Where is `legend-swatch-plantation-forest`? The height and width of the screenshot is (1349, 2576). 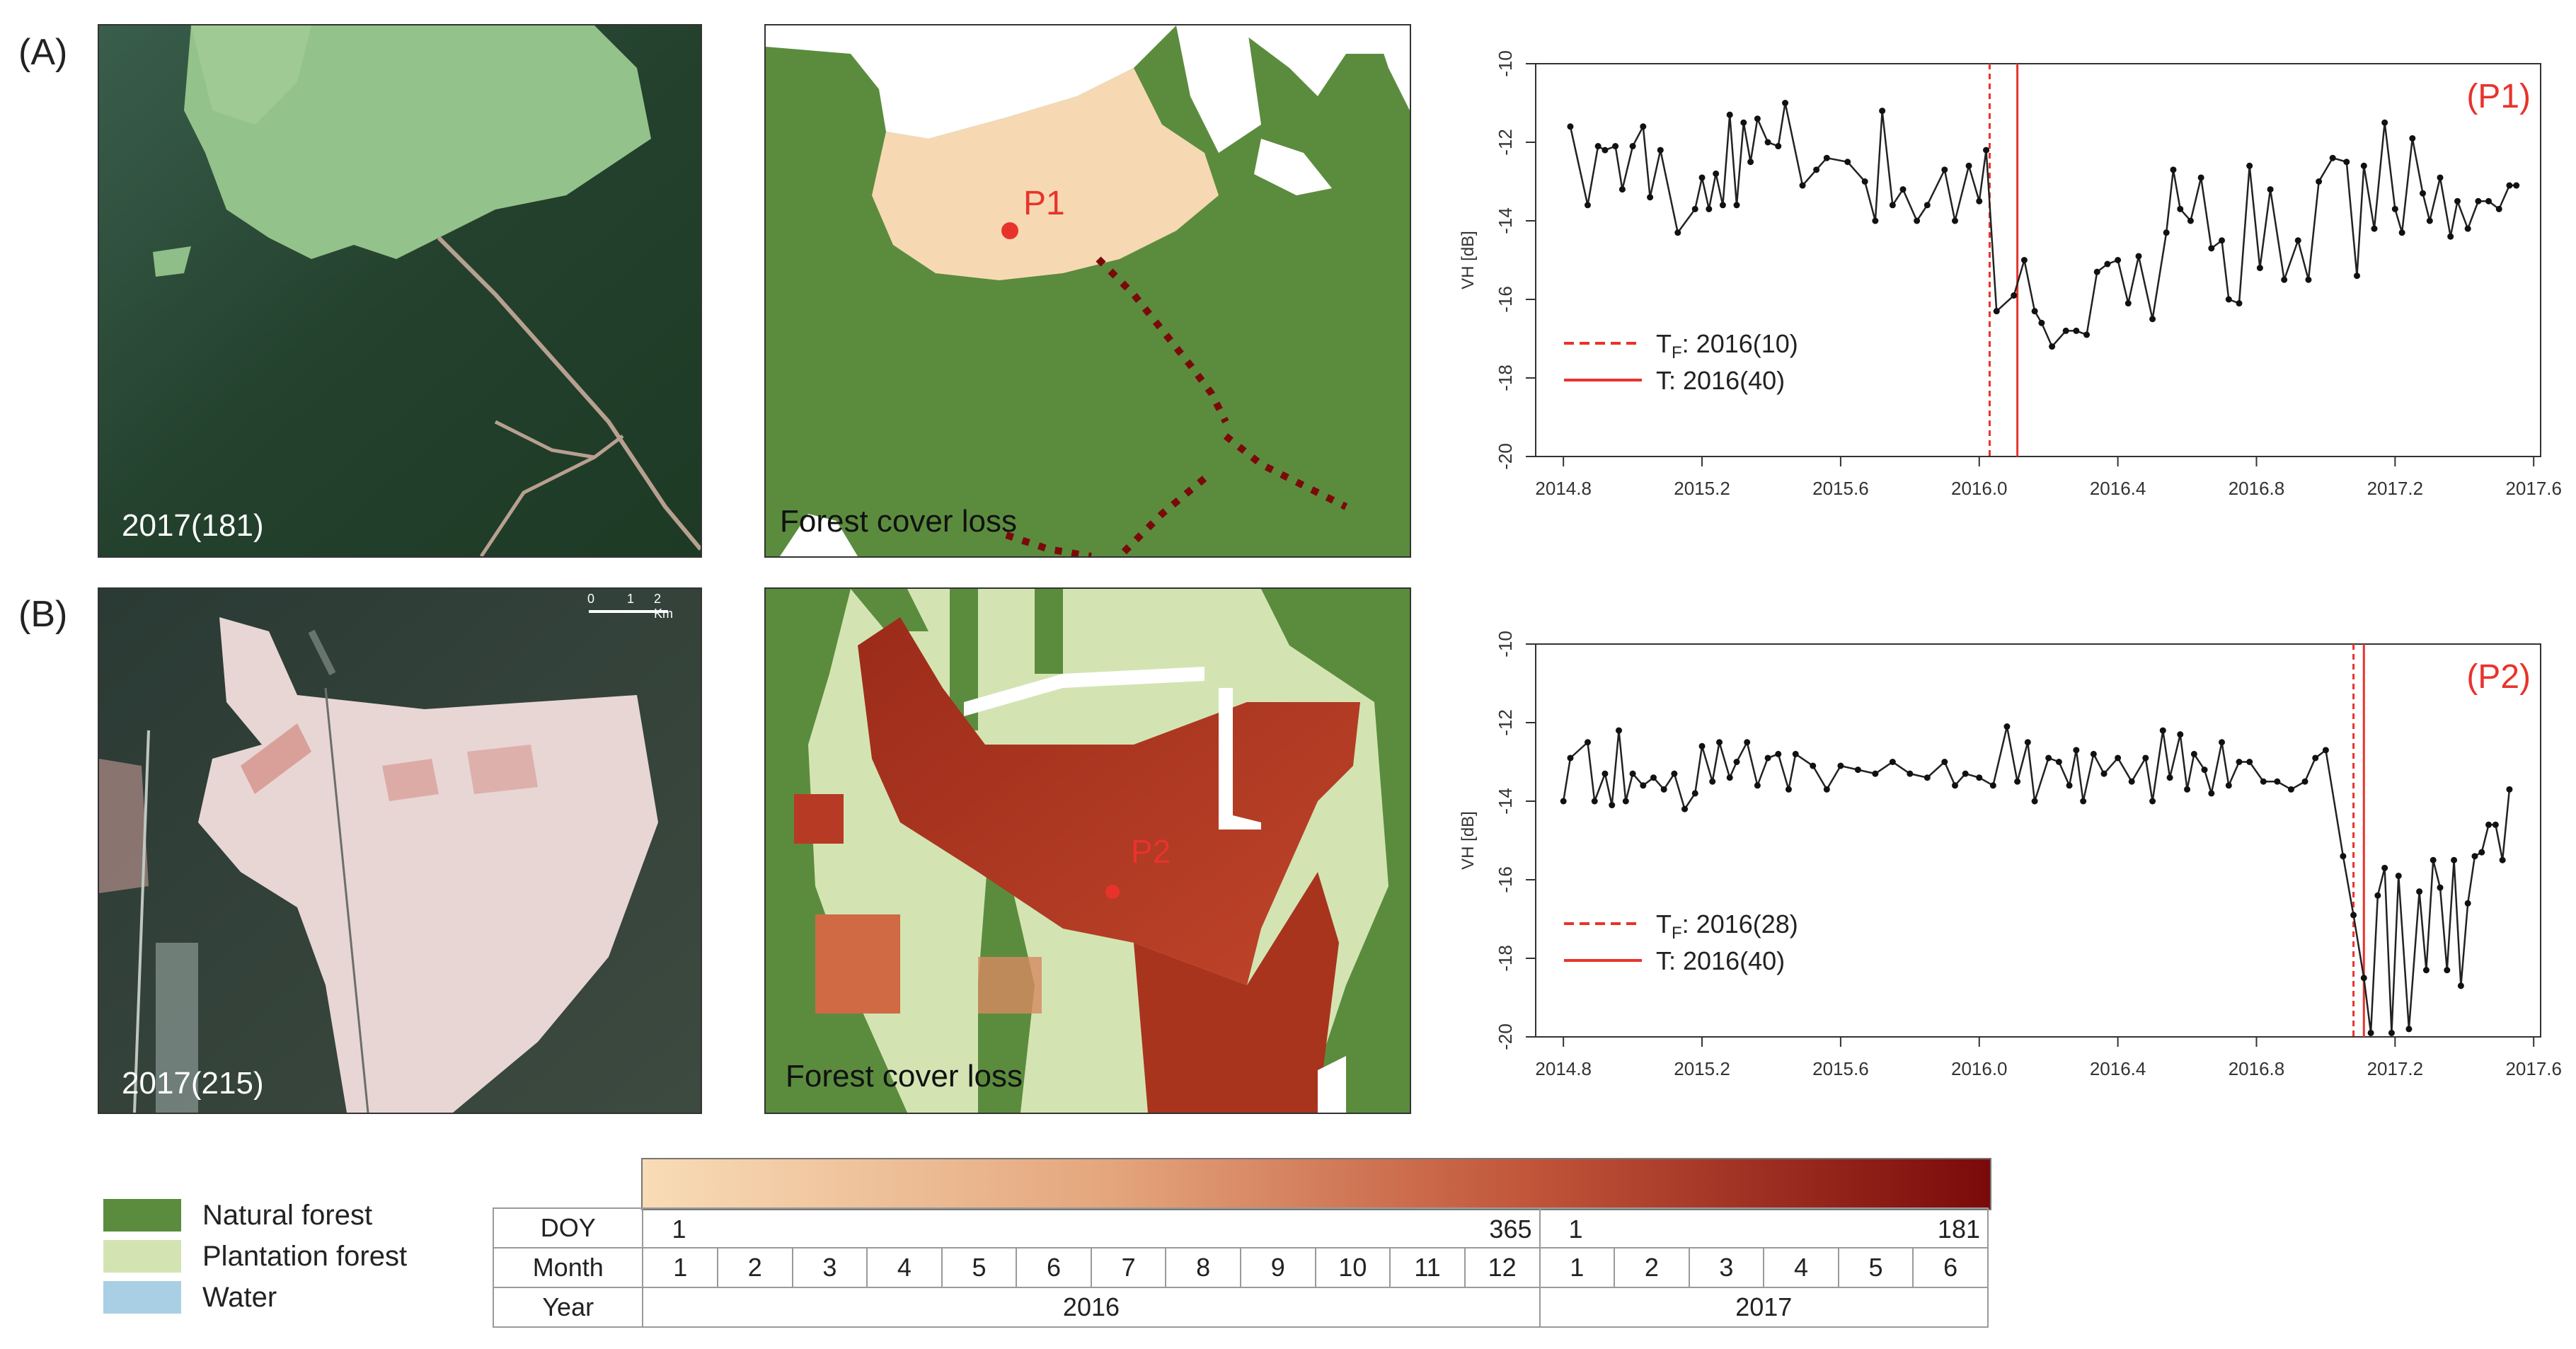
legend-swatch-plantation-forest is located at coordinates (142, 1256).